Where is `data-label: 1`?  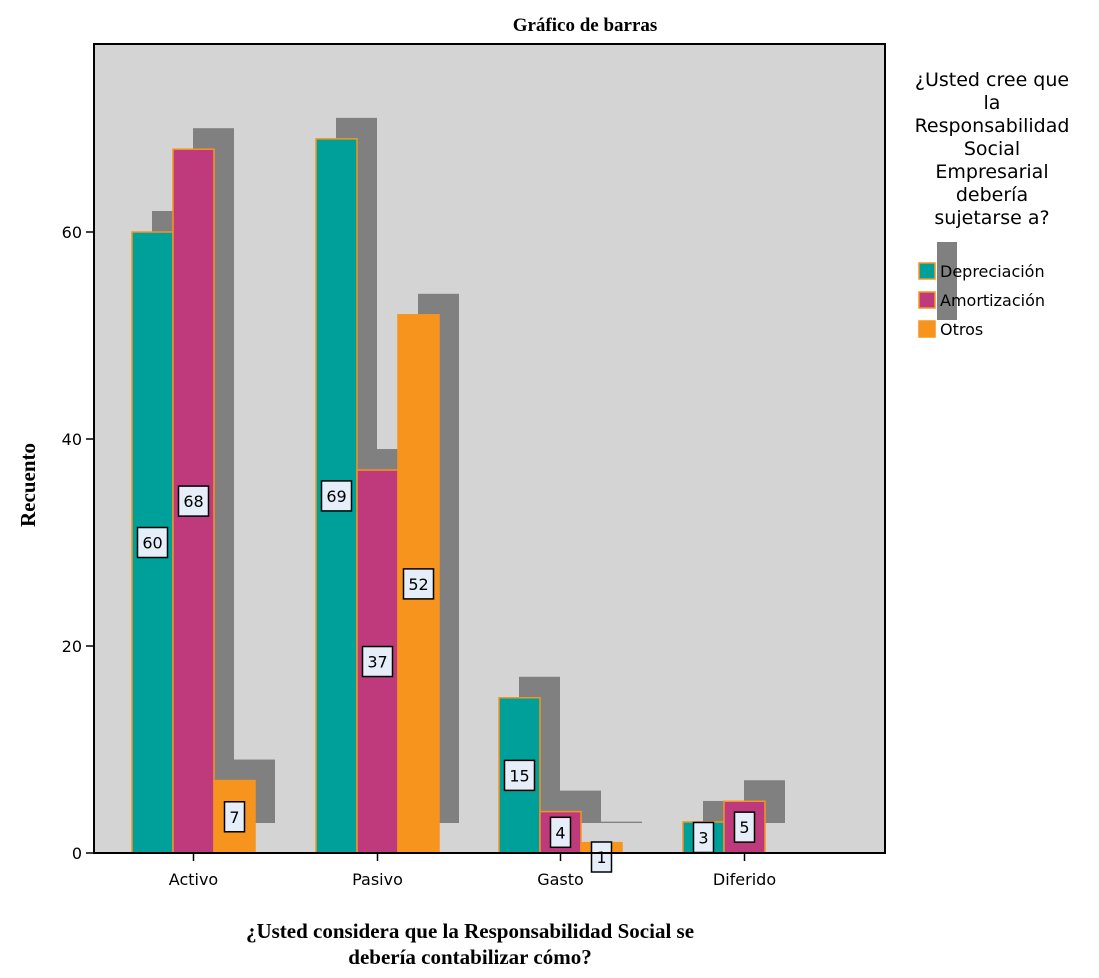
data-label: 1 is located at coordinates (601, 857).